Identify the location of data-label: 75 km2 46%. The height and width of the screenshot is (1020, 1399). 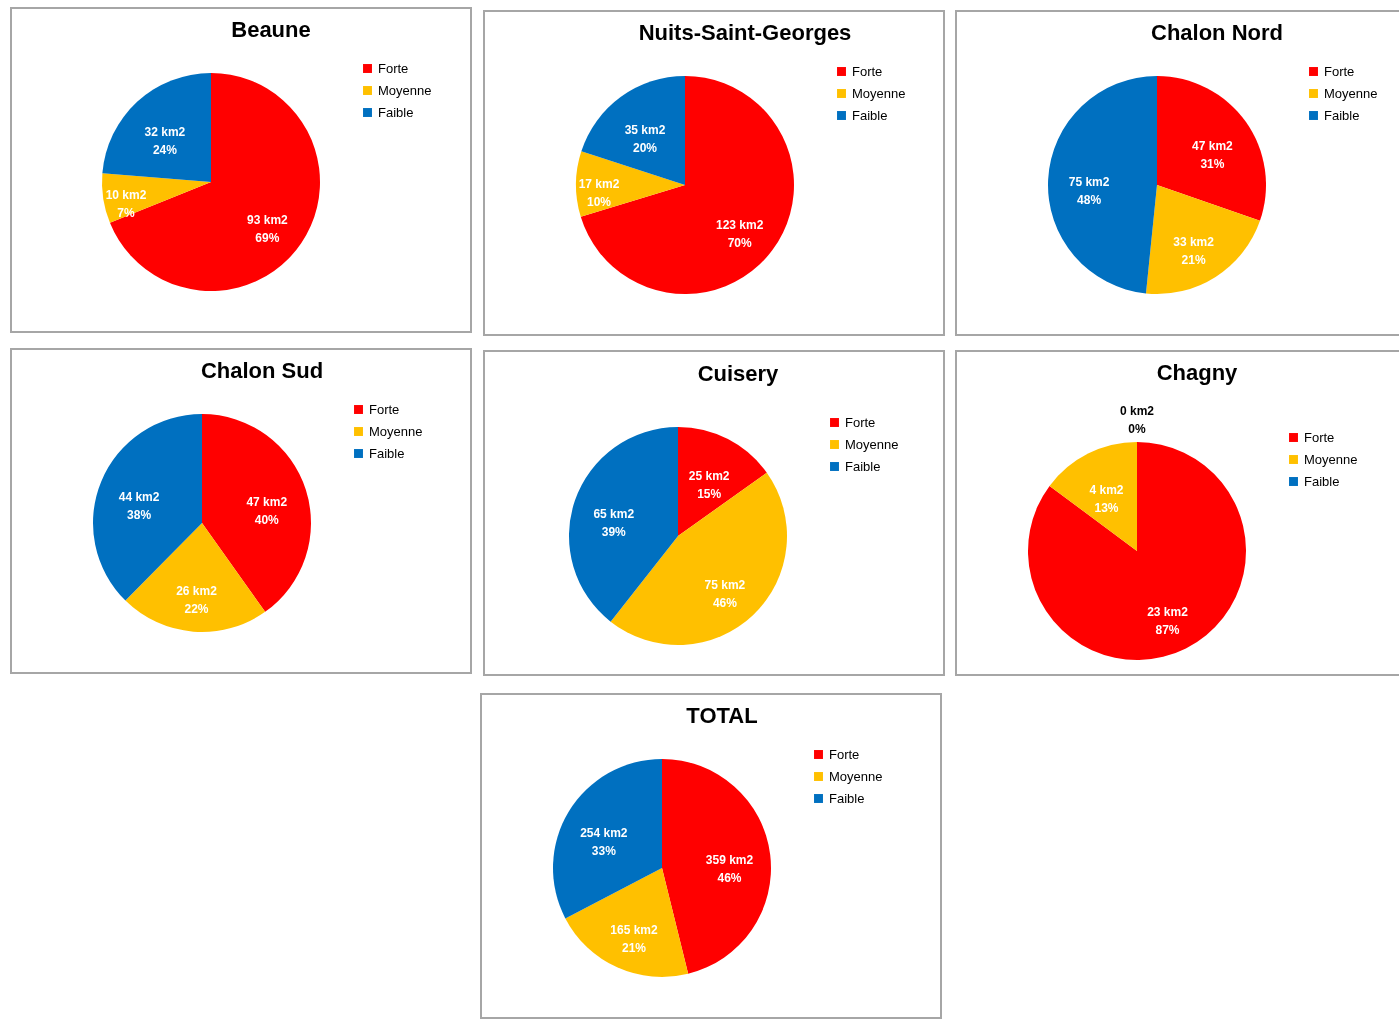
(725, 594).